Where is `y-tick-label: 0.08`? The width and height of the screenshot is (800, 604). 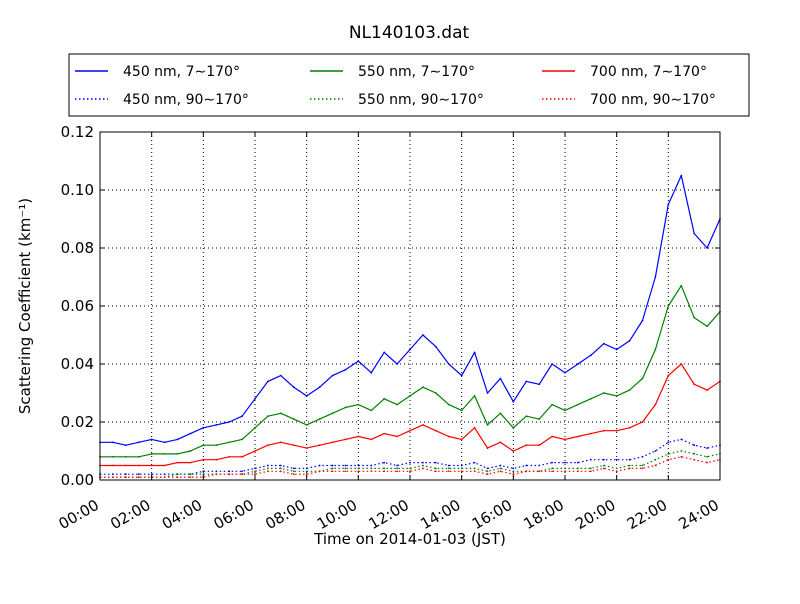 y-tick-label: 0.08 is located at coordinates (77, 248).